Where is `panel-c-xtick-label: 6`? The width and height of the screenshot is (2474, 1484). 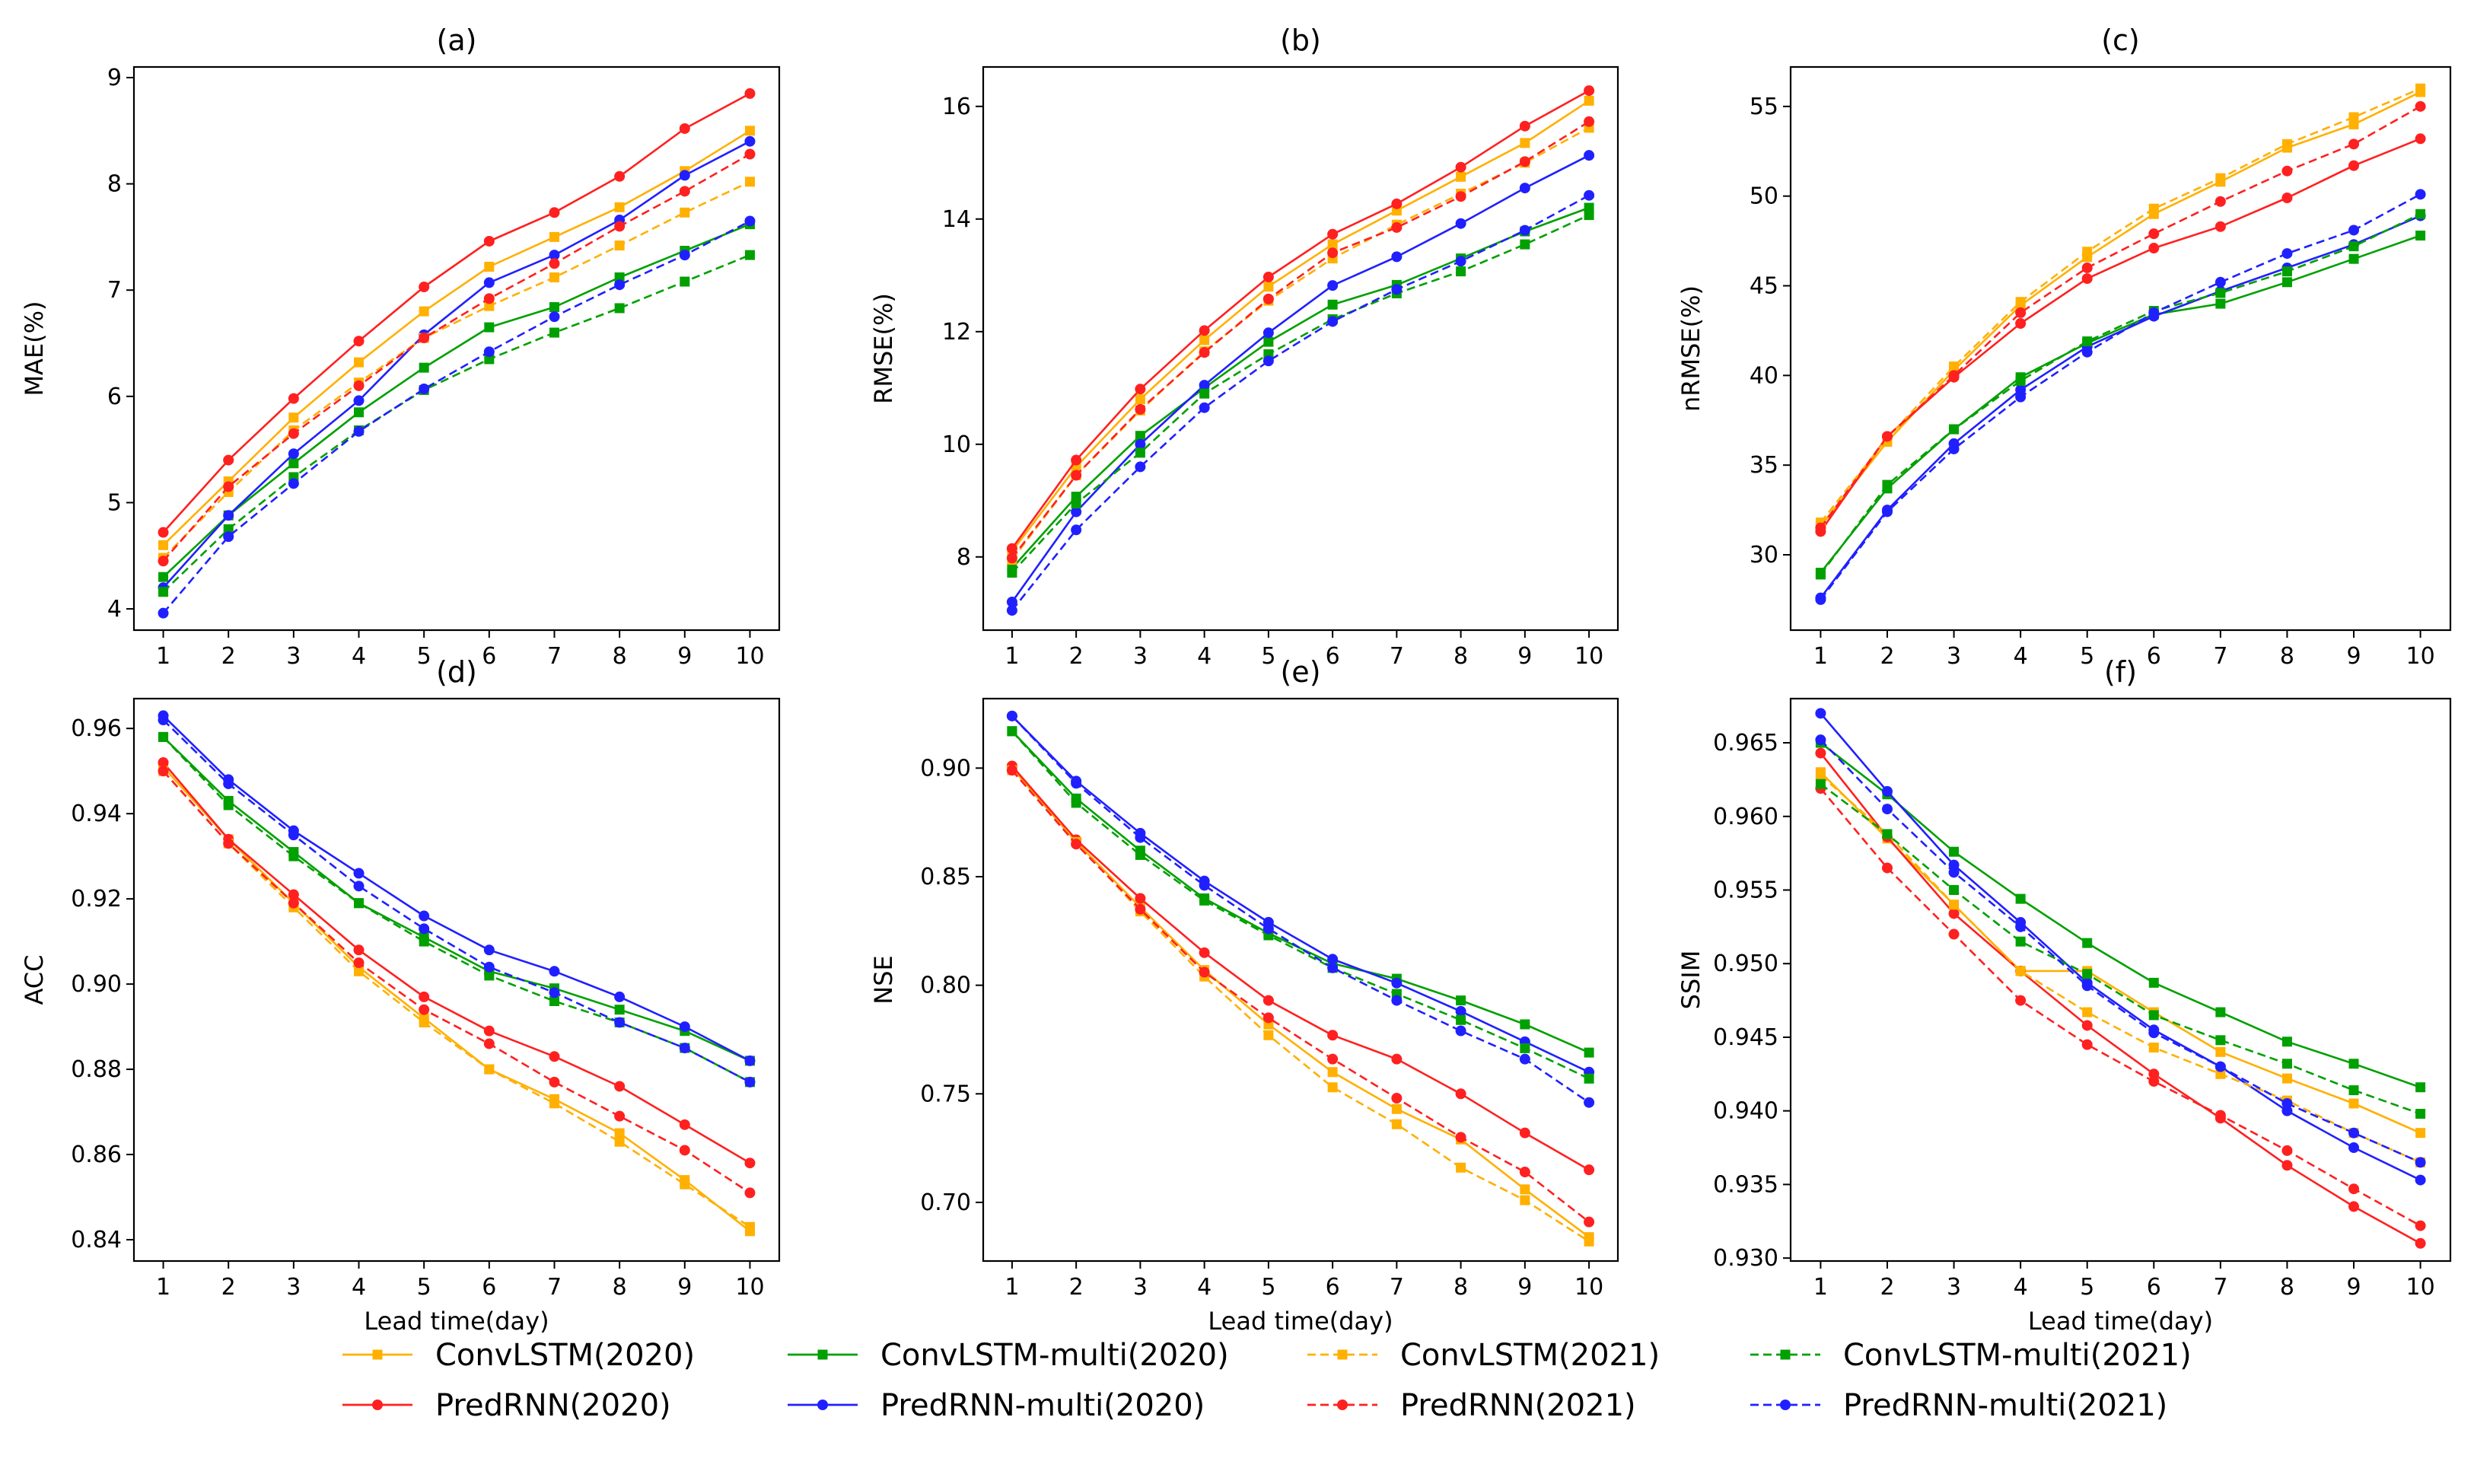 panel-c-xtick-label: 6 is located at coordinates (2154, 657).